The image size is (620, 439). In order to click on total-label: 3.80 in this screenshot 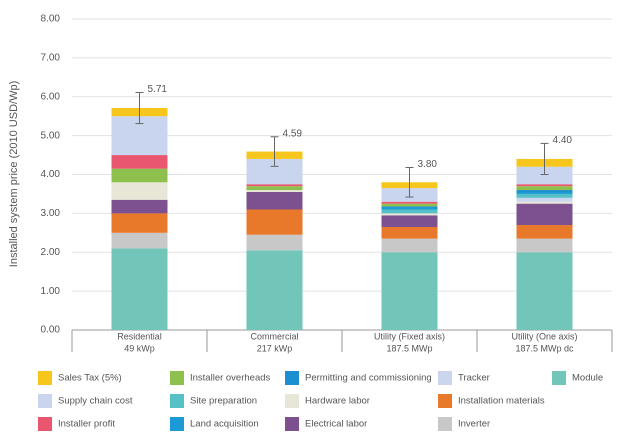, I will do `click(428, 164)`.